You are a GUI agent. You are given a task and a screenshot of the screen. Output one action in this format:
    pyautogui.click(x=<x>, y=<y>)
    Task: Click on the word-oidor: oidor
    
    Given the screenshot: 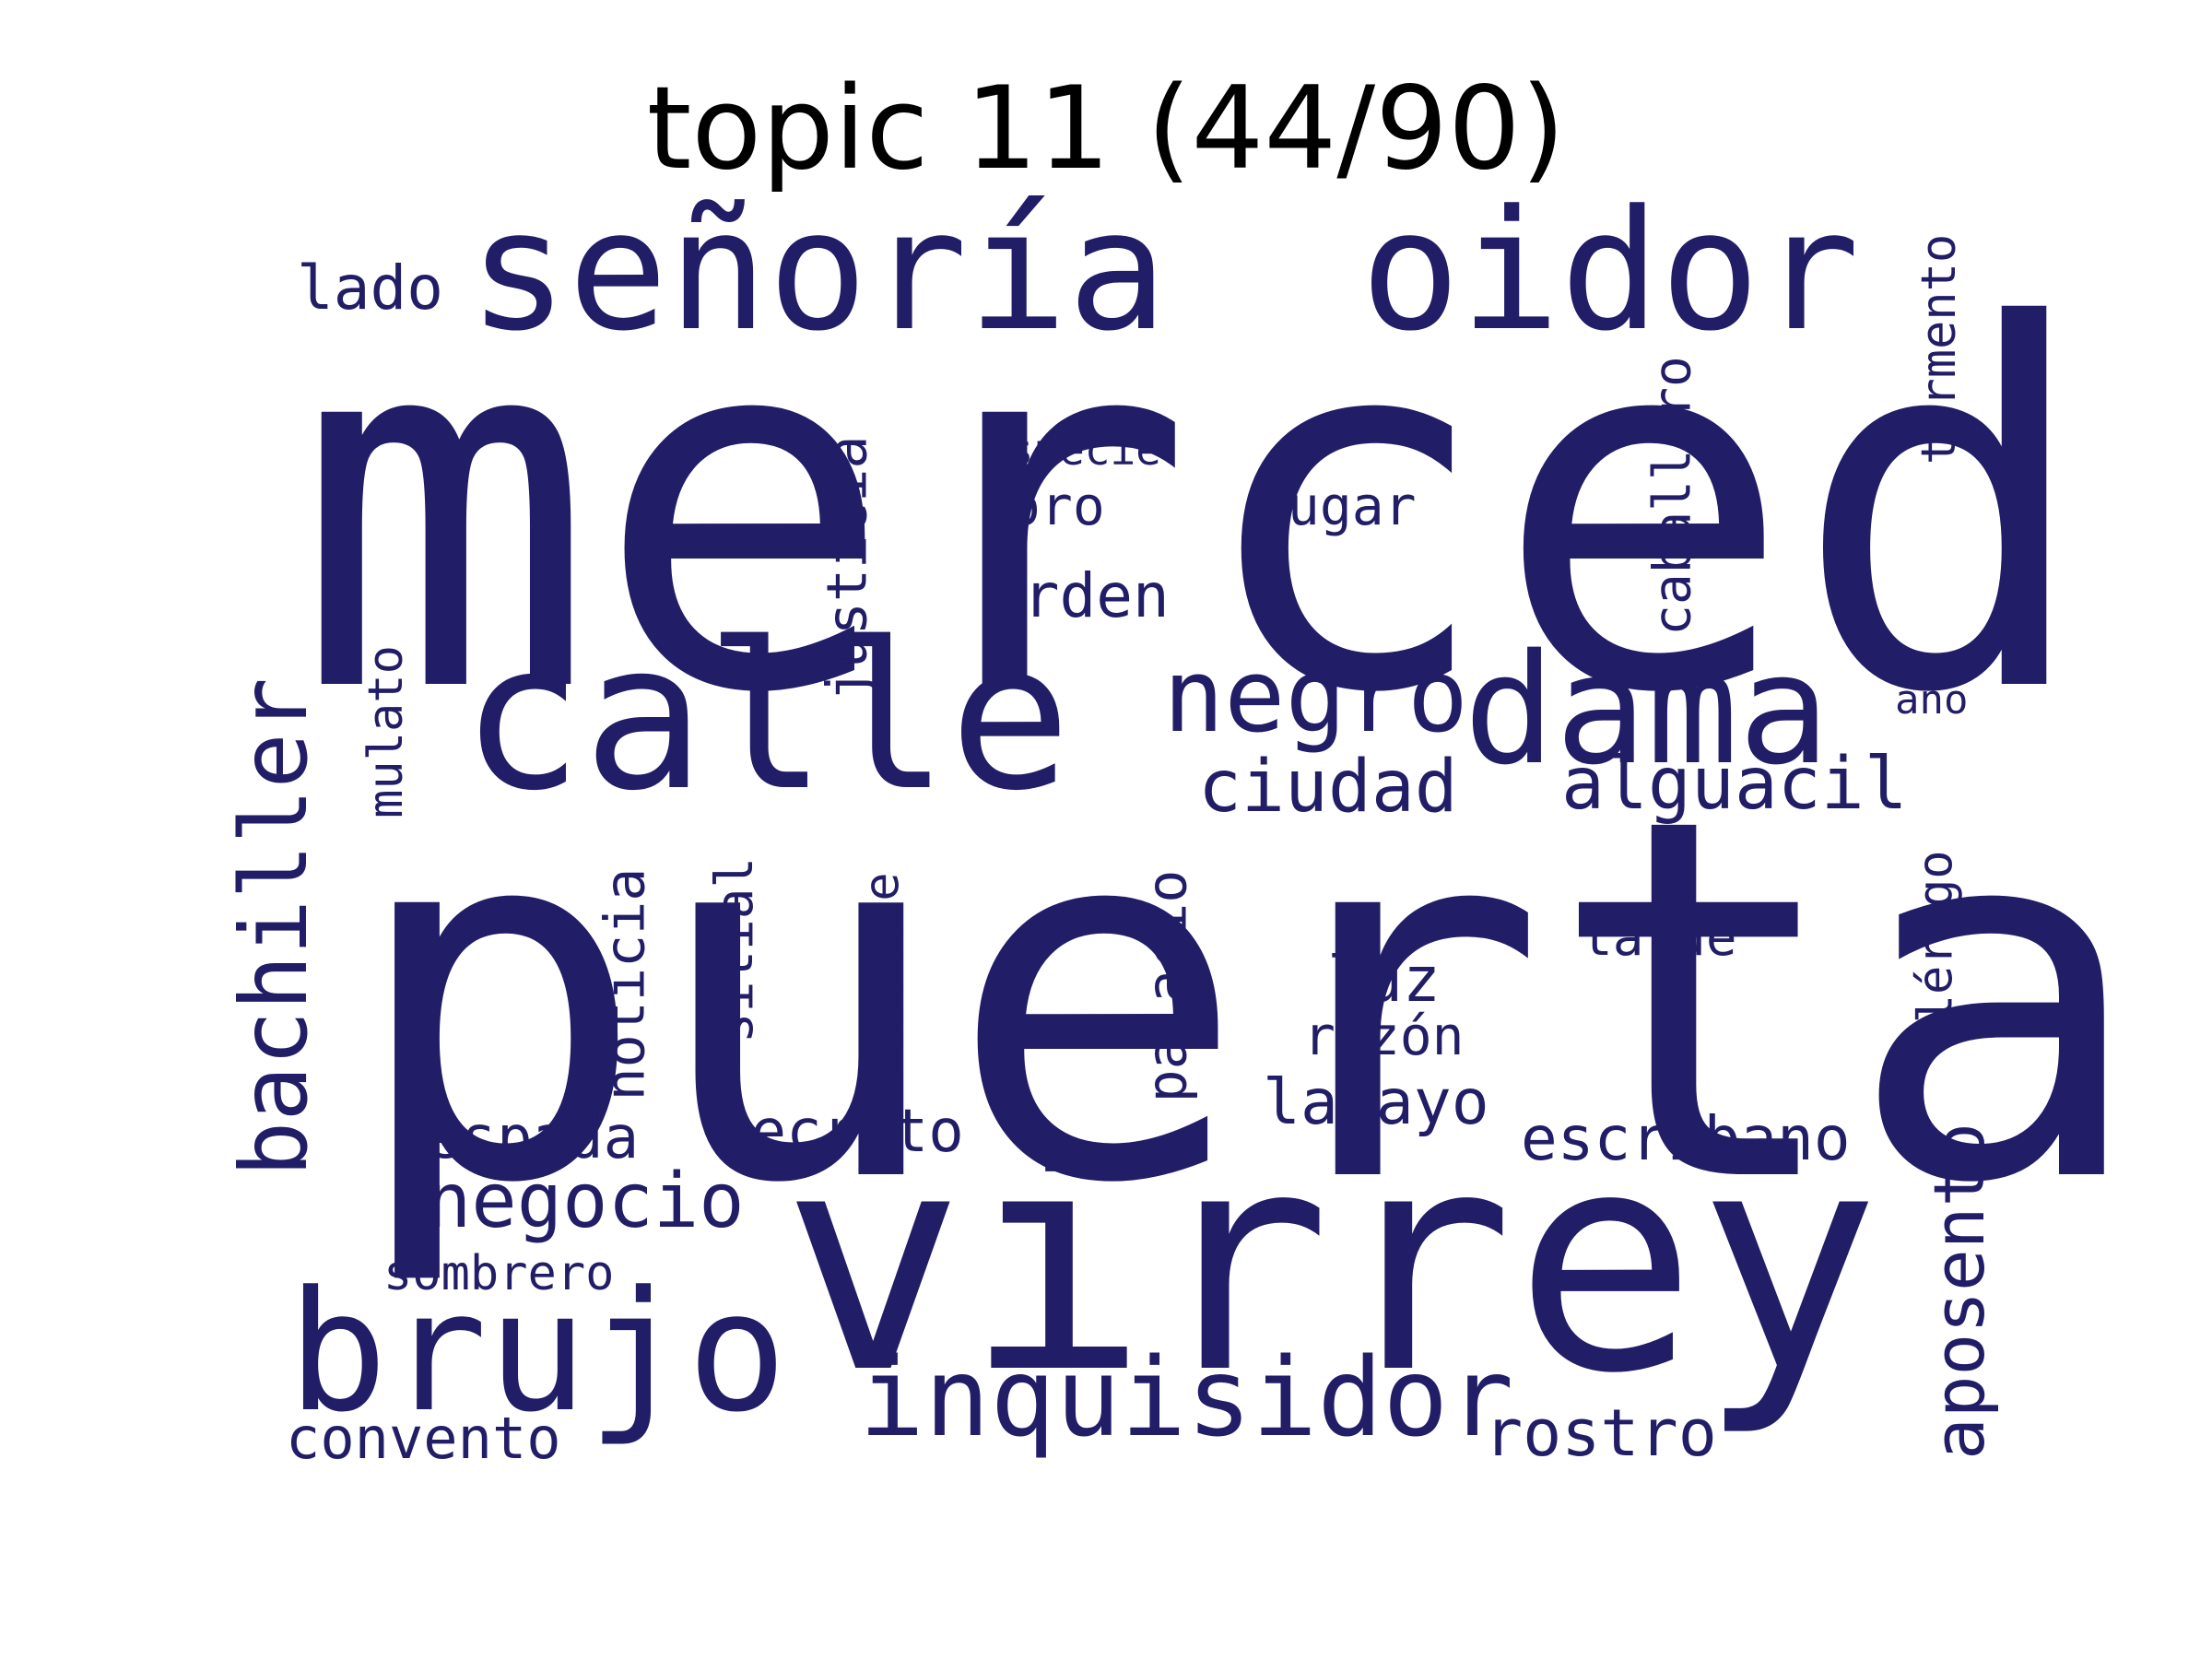 What is the action you would take?
    pyautogui.click(x=1610, y=271)
    